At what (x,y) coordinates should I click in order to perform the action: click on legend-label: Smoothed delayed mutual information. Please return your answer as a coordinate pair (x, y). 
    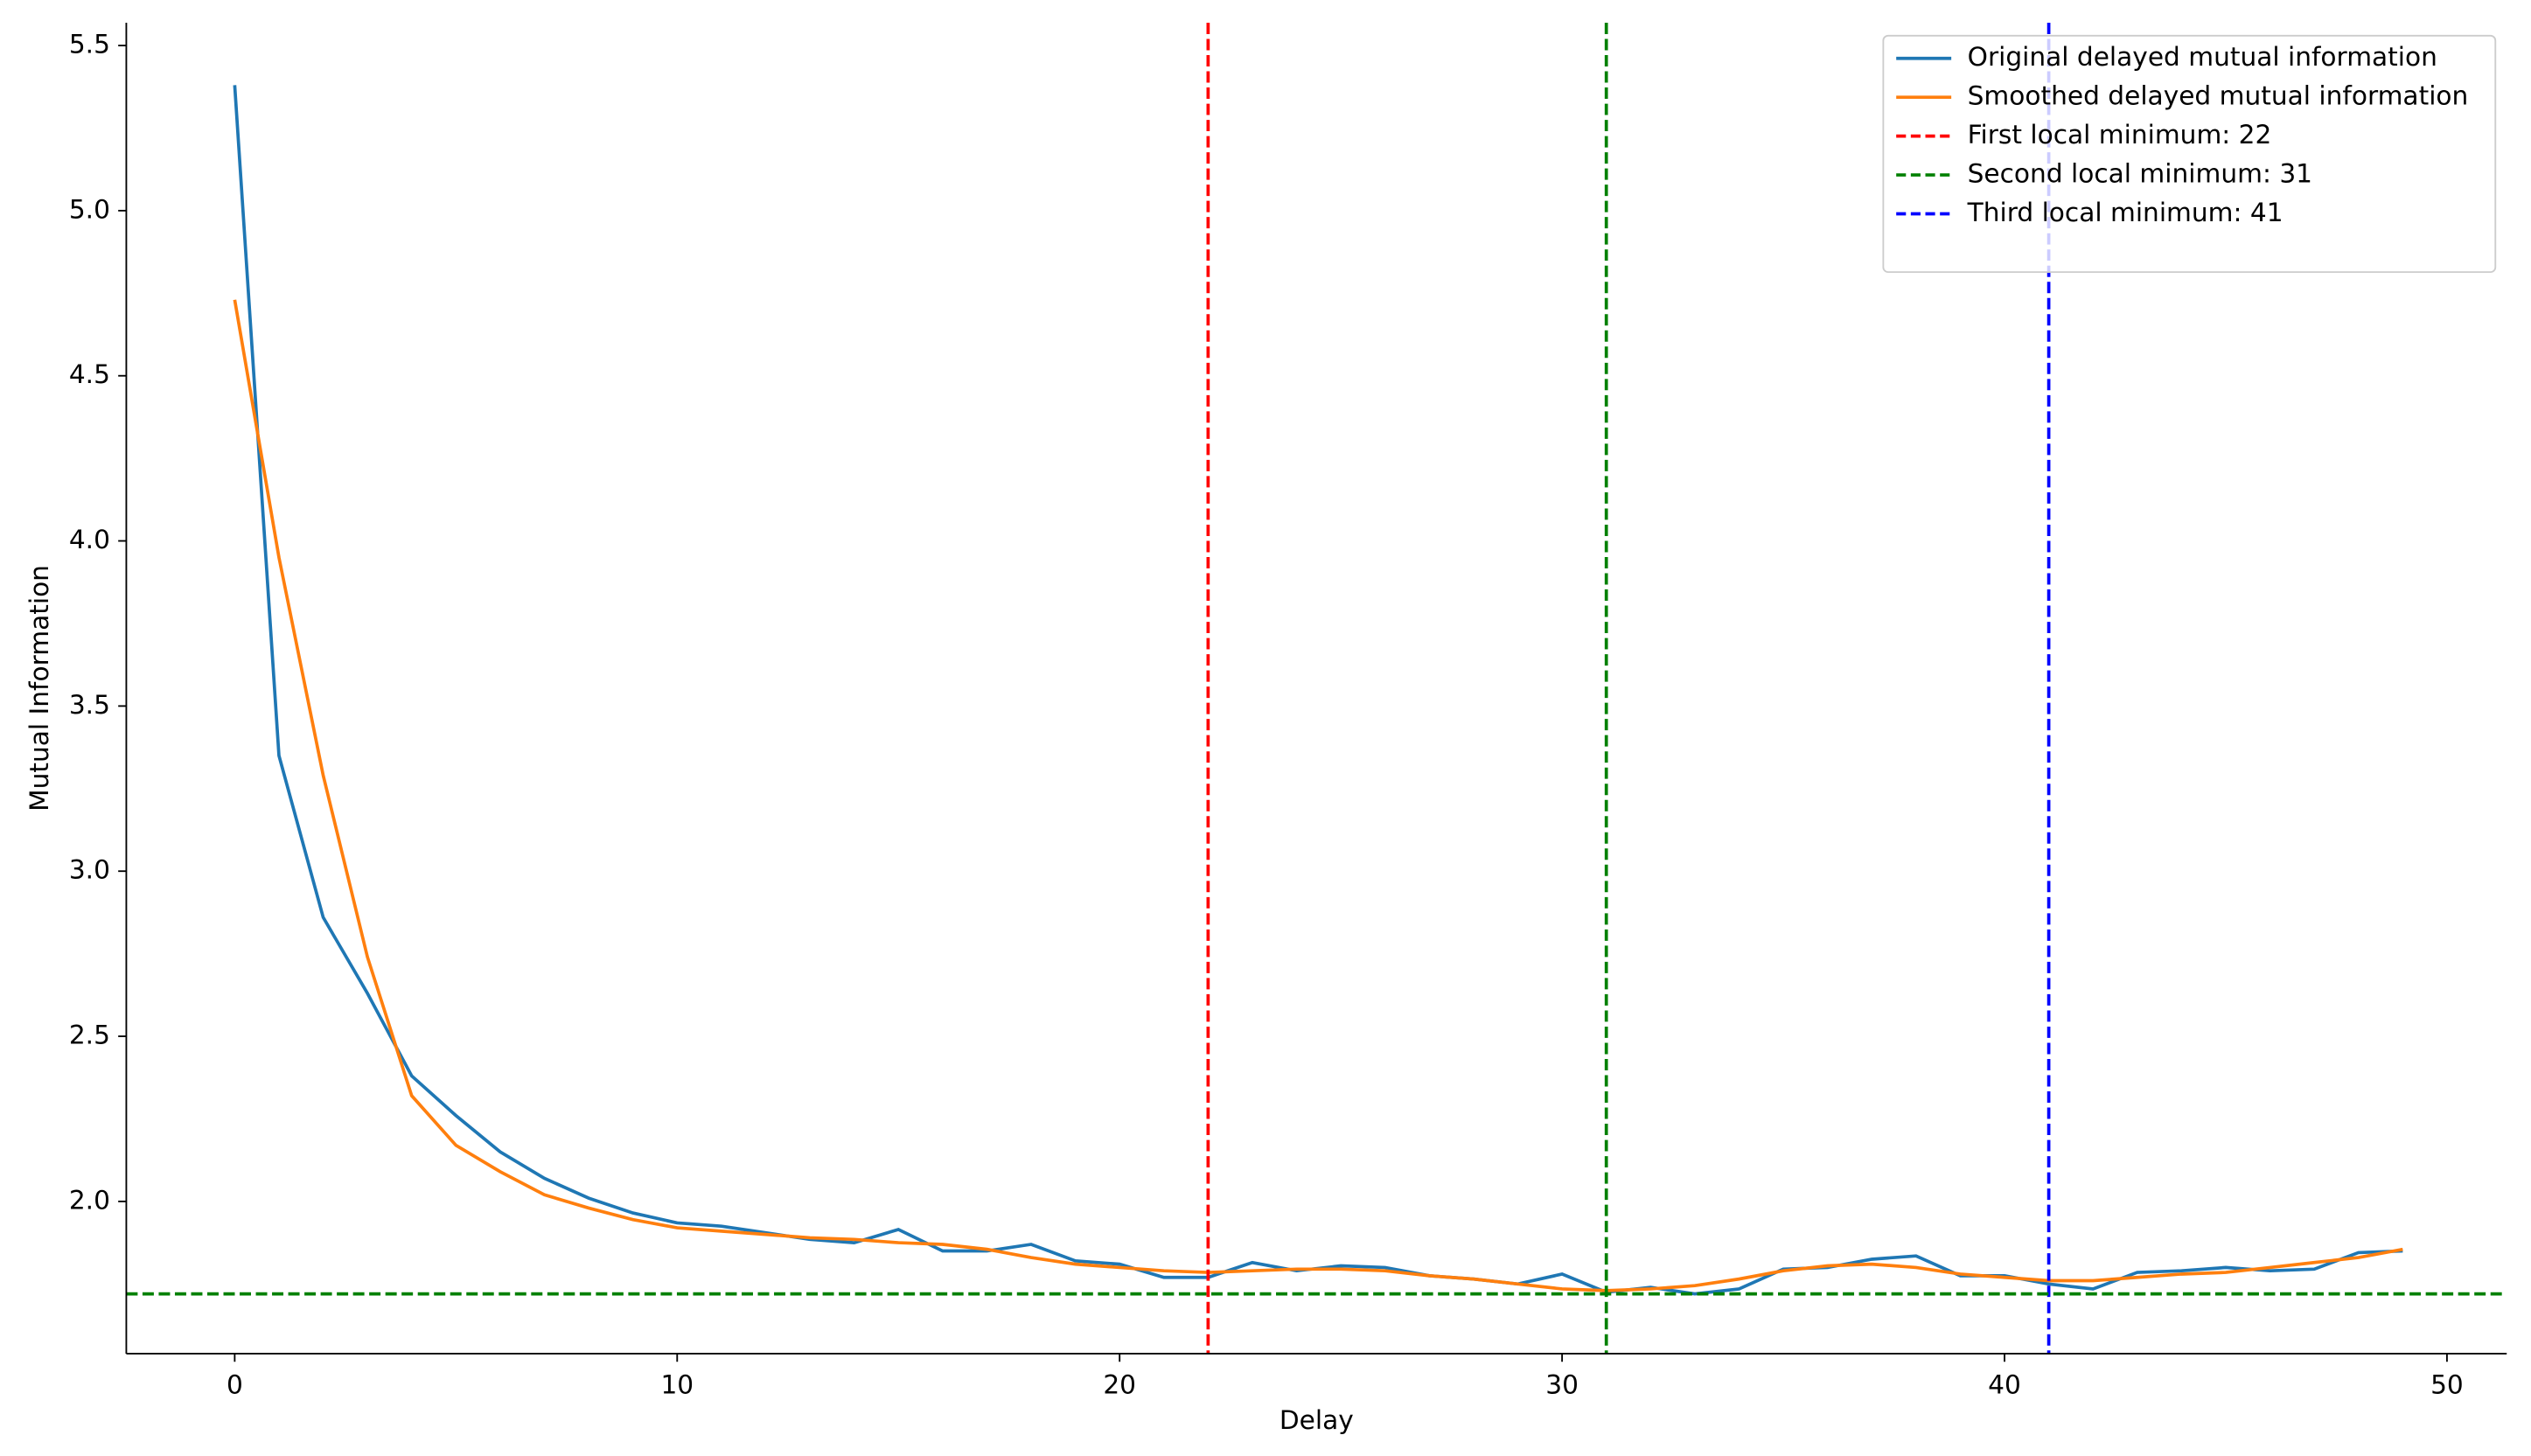
    Looking at the image, I should click on (2218, 96).